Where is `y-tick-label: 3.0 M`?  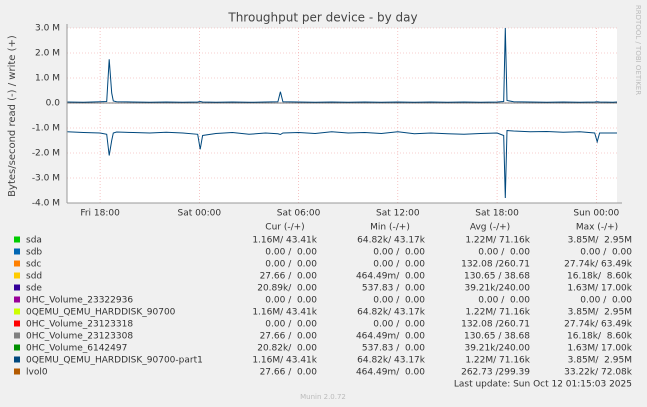 y-tick-label: 3.0 M is located at coordinates (47, 29).